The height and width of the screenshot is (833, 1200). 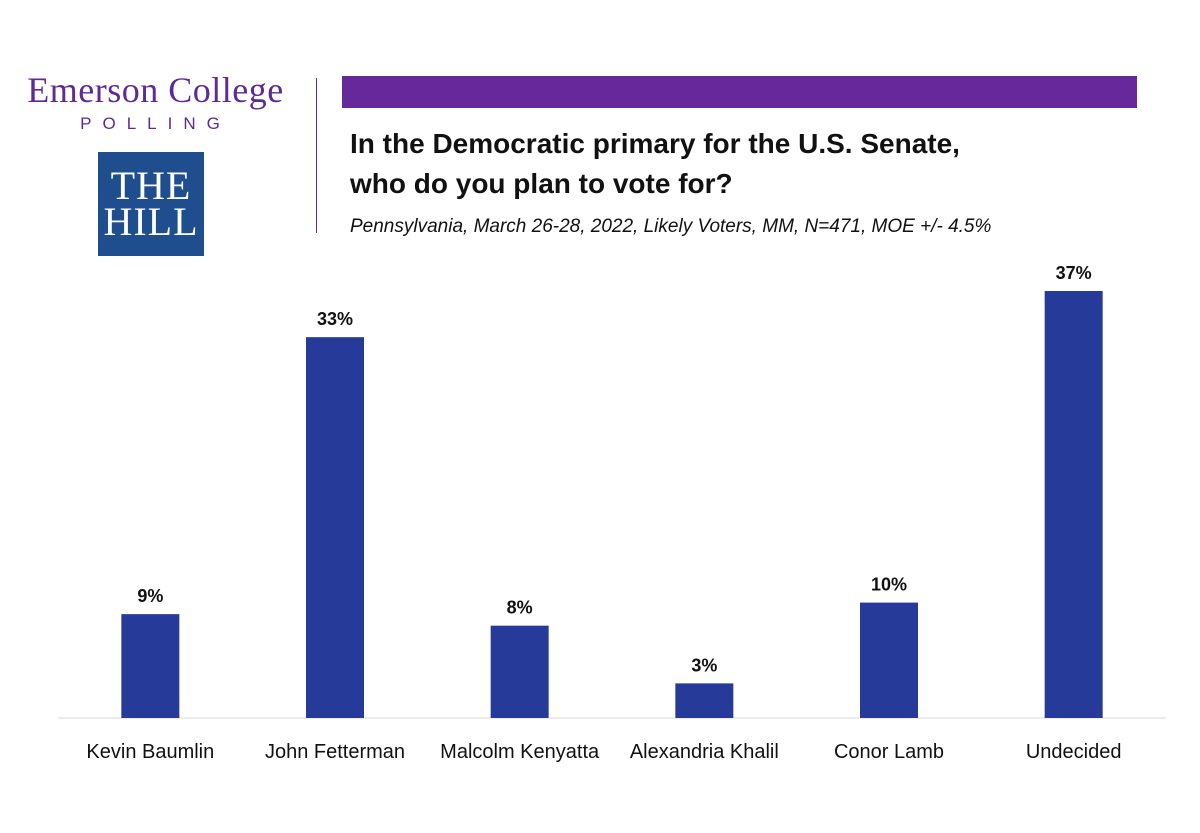 What do you see at coordinates (151, 185) in the screenshot?
I see `the-hill-logo-line1: THE` at bounding box center [151, 185].